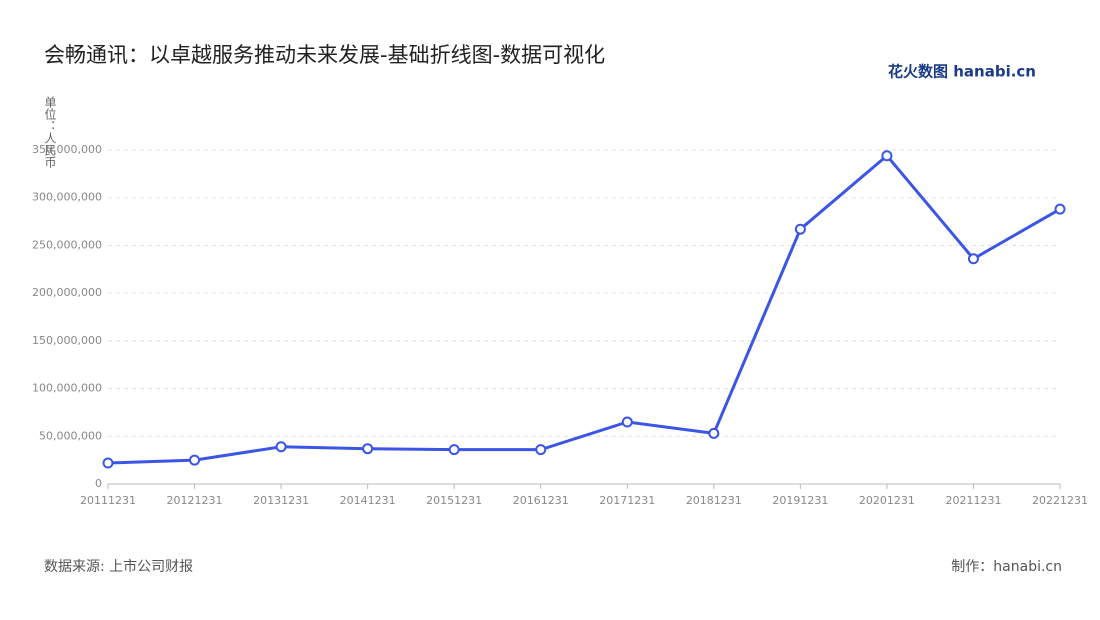 Image resolution: width=1100 pixels, height=620 pixels. What do you see at coordinates (714, 500) in the screenshot?
I see `x-tick-label: 20181231` at bounding box center [714, 500].